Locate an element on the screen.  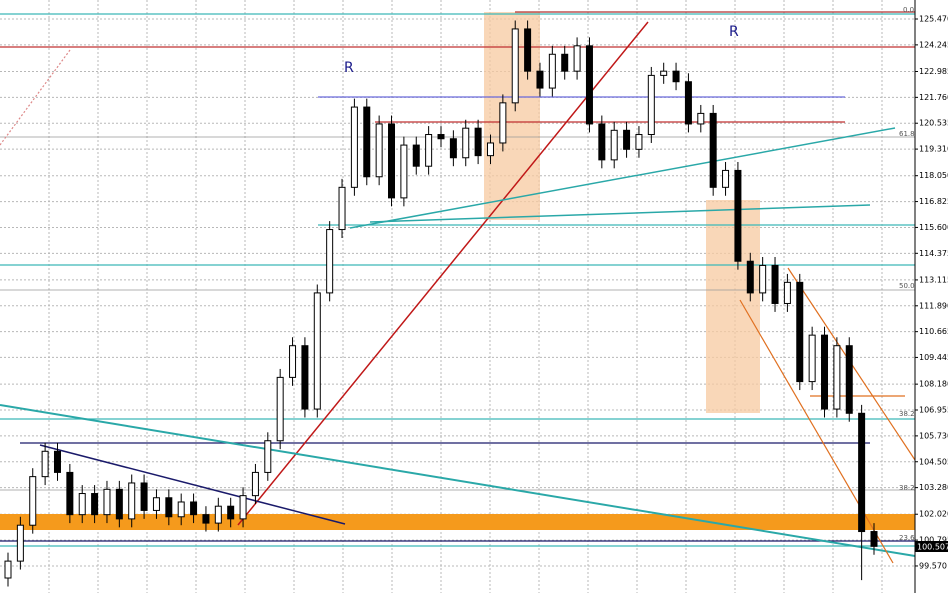
y-tick-label: 125.470 is located at coordinates (933, 19).